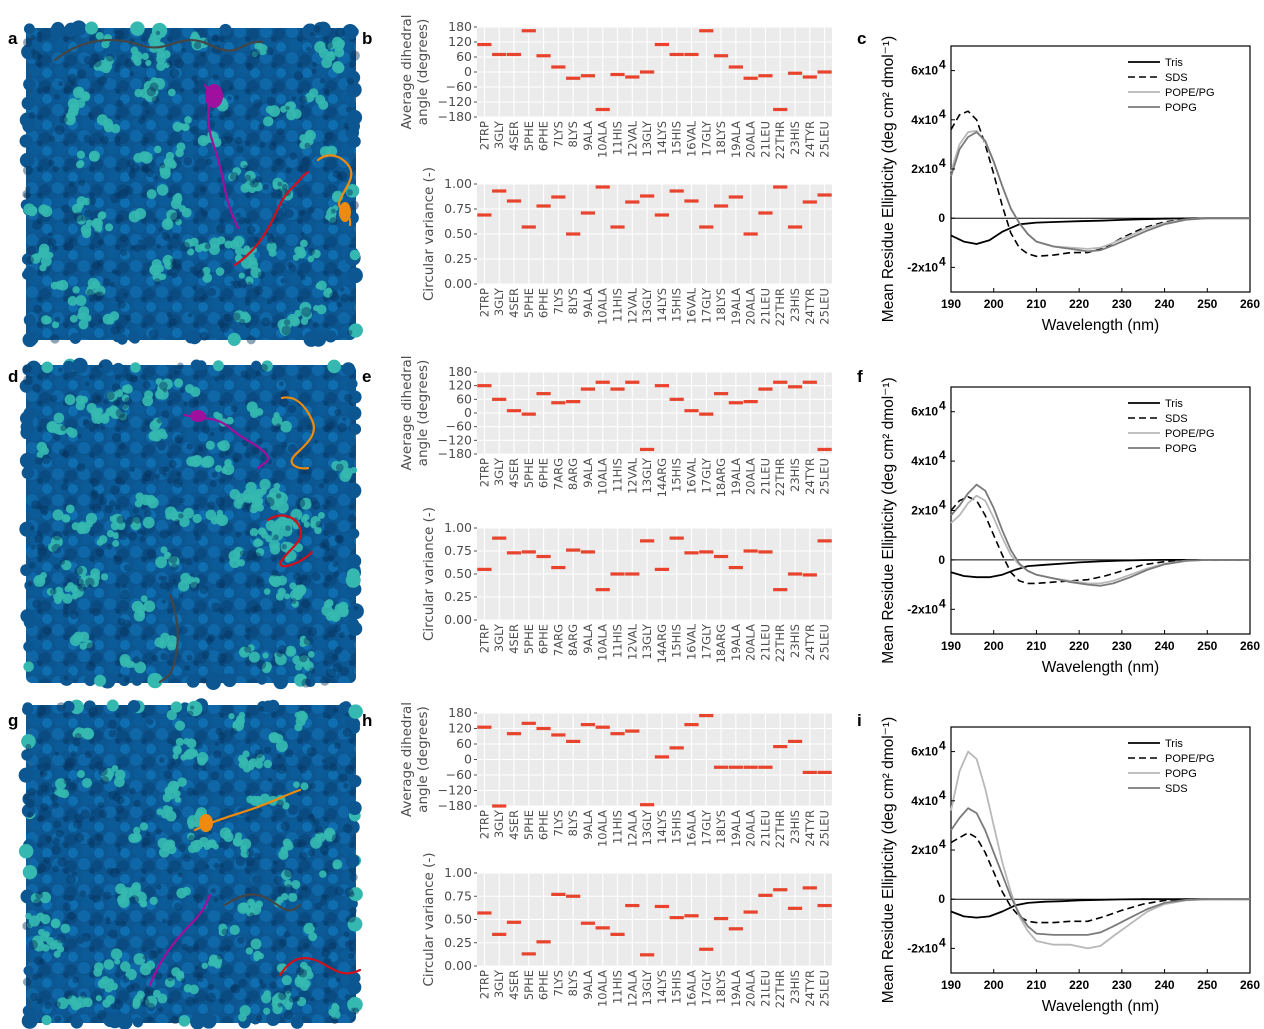  What do you see at coordinates (1190, 759) in the screenshot?
I see `legend-label: POPE/PG` at bounding box center [1190, 759].